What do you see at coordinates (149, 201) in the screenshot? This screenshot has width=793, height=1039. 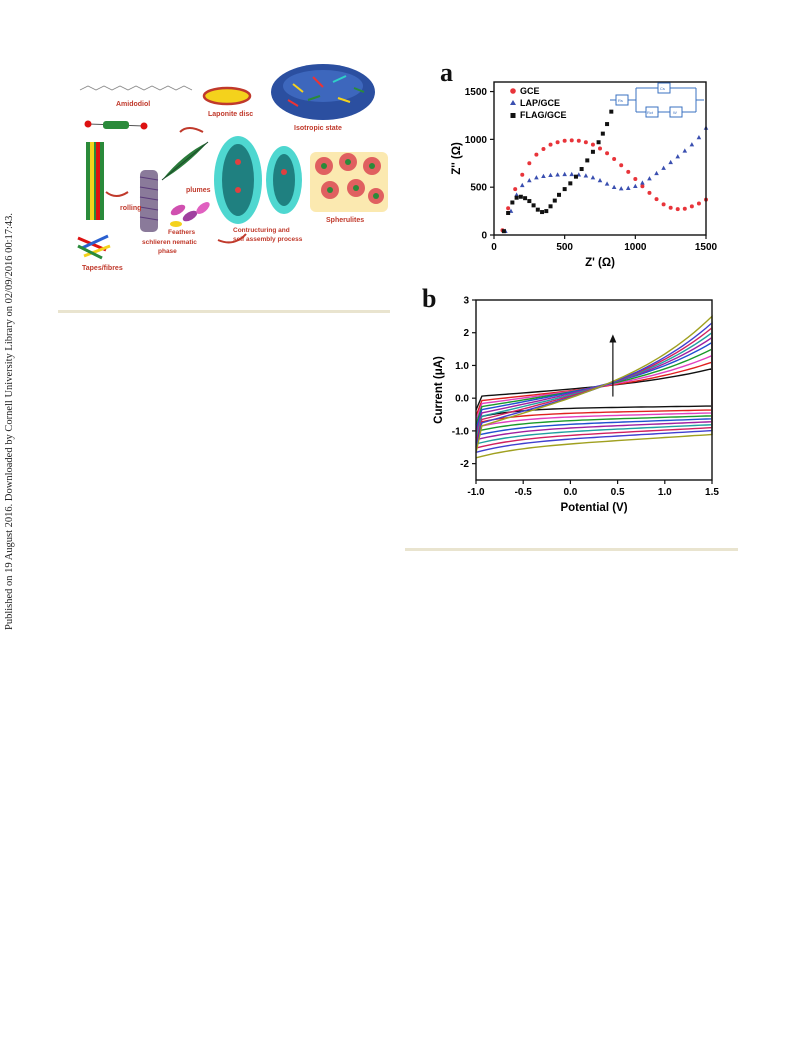 I see `rolled-structure` at bounding box center [149, 201].